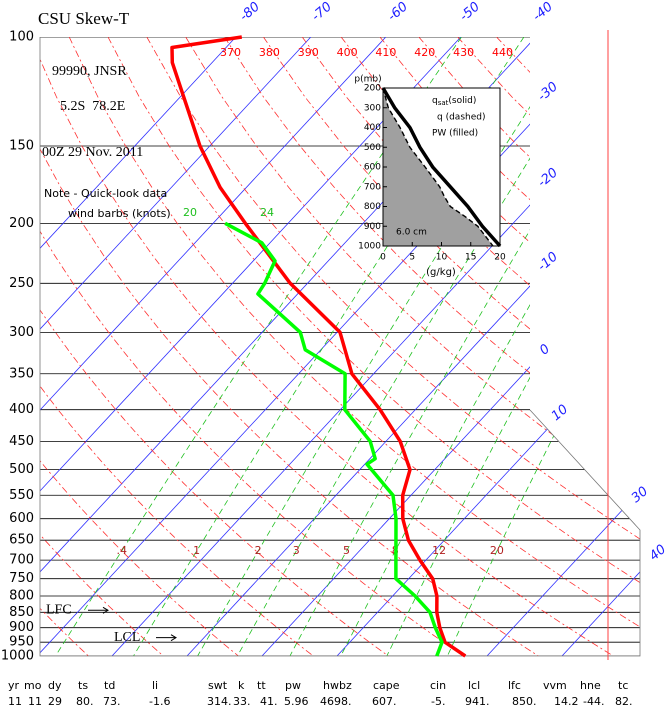 The image size is (670, 709). What do you see at coordinates (89, 71) in the screenshot?
I see `station: 99990, JNSR` at bounding box center [89, 71].